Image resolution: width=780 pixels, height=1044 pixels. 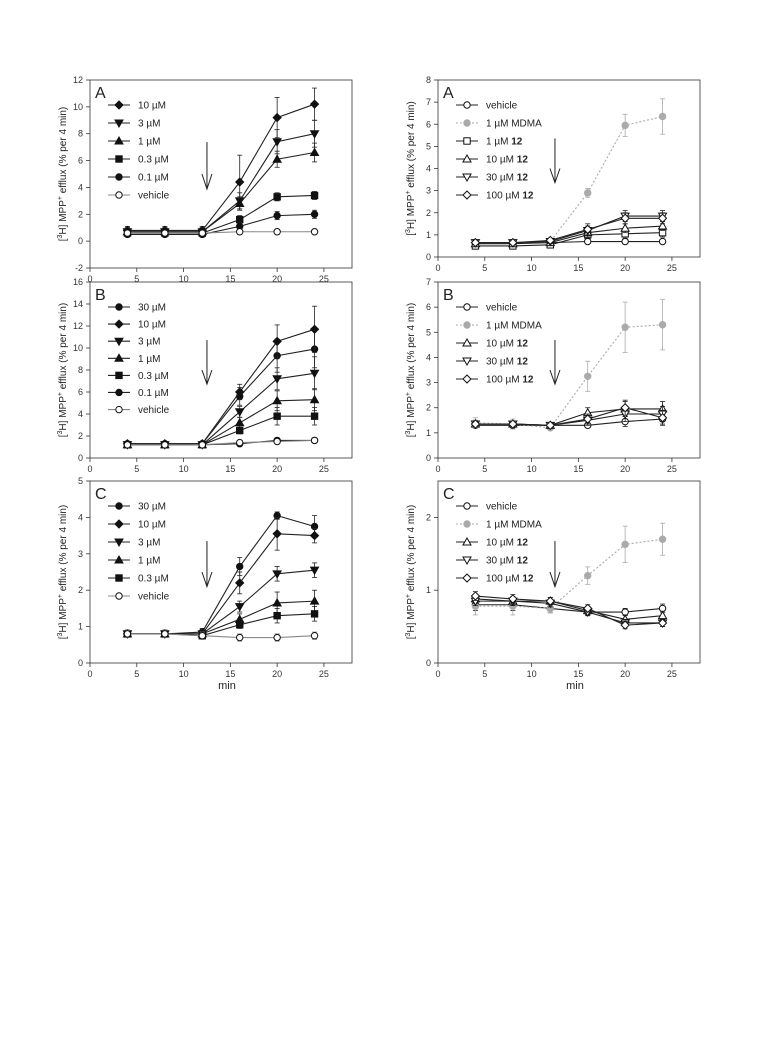 What do you see at coordinates (78, 80) in the screenshot?
I see `y-tick-label: 12` at bounding box center [78, 80].